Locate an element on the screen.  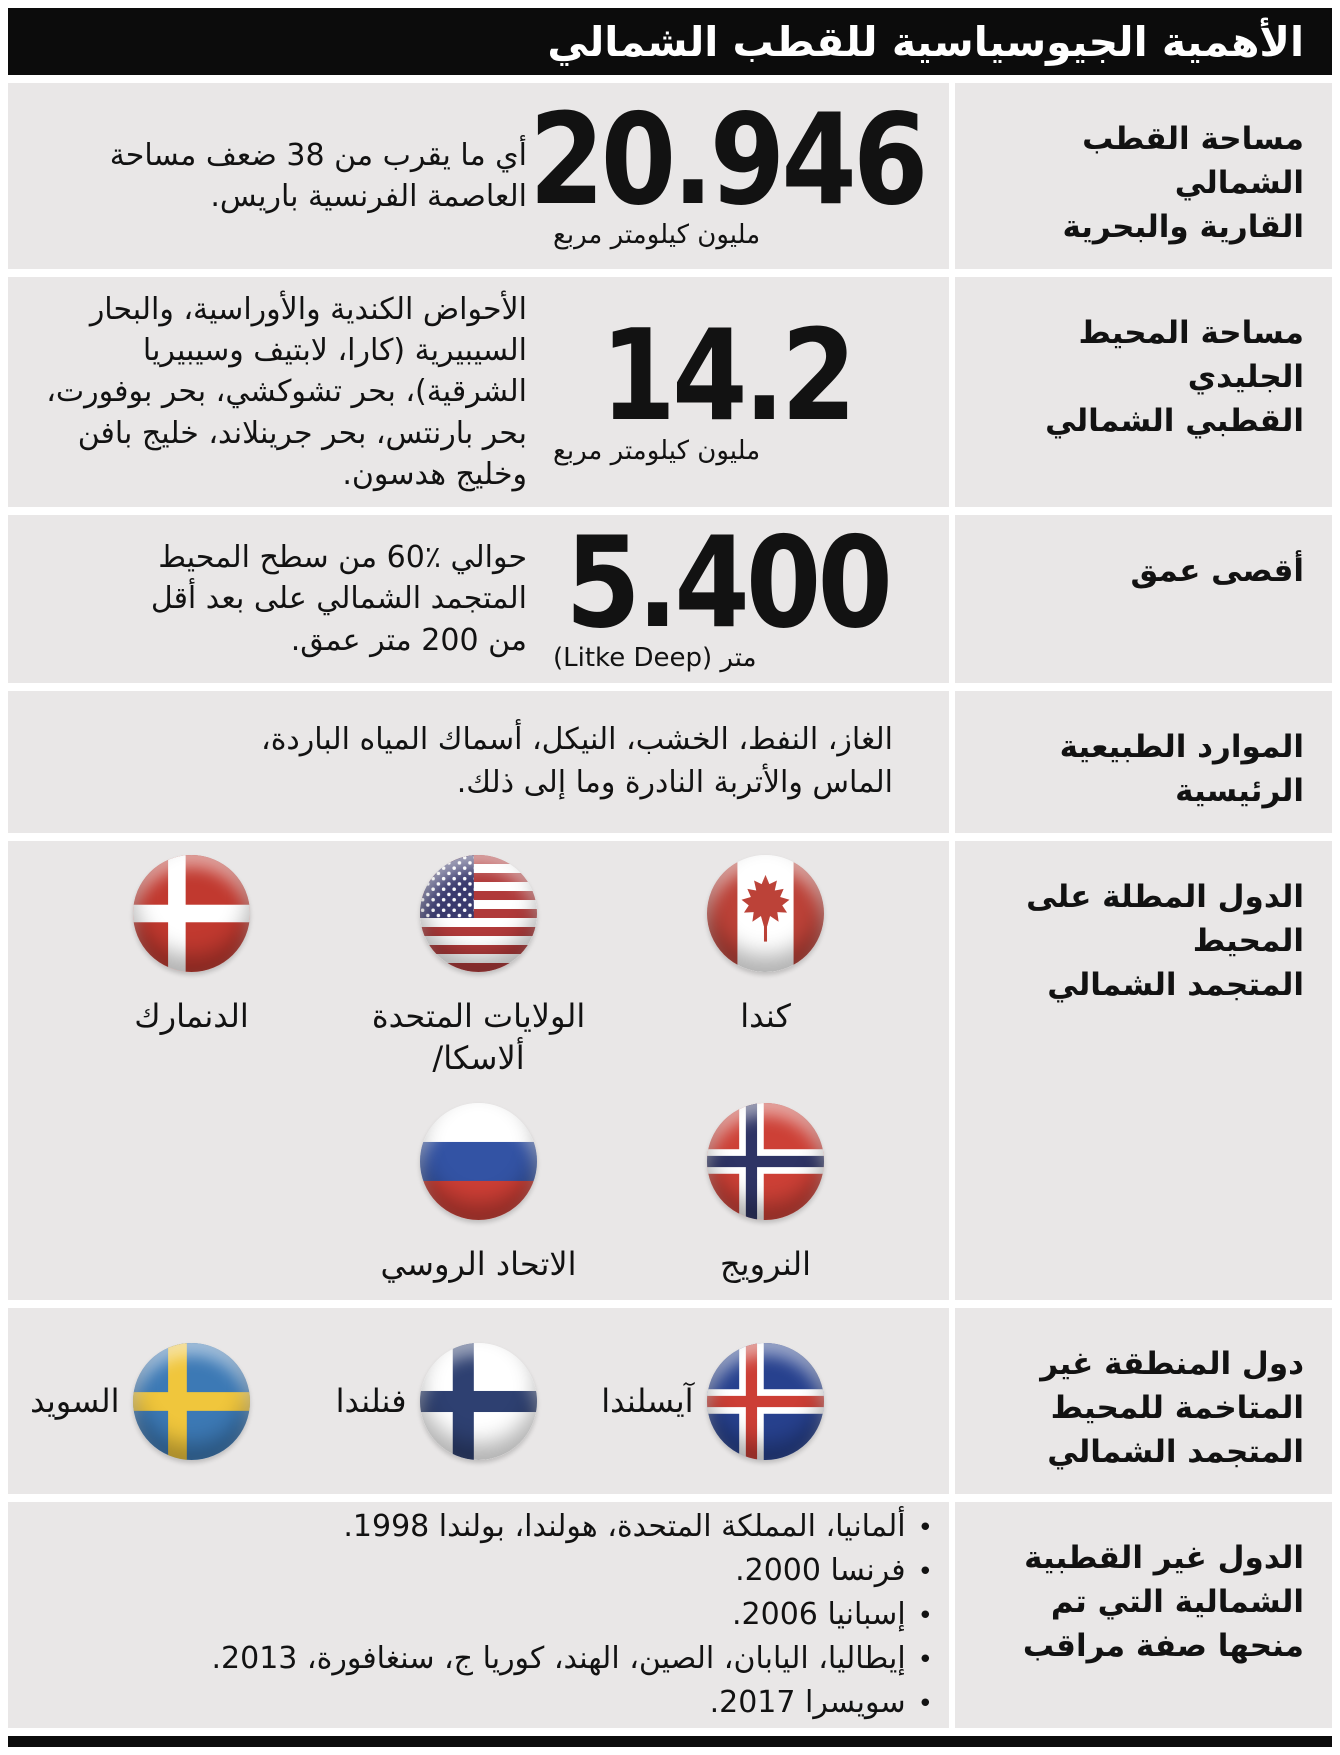
row-ocean-area-label: مساحة المحيط الجليدي القطبي الشمالي is located at coordinates (1143, 392).